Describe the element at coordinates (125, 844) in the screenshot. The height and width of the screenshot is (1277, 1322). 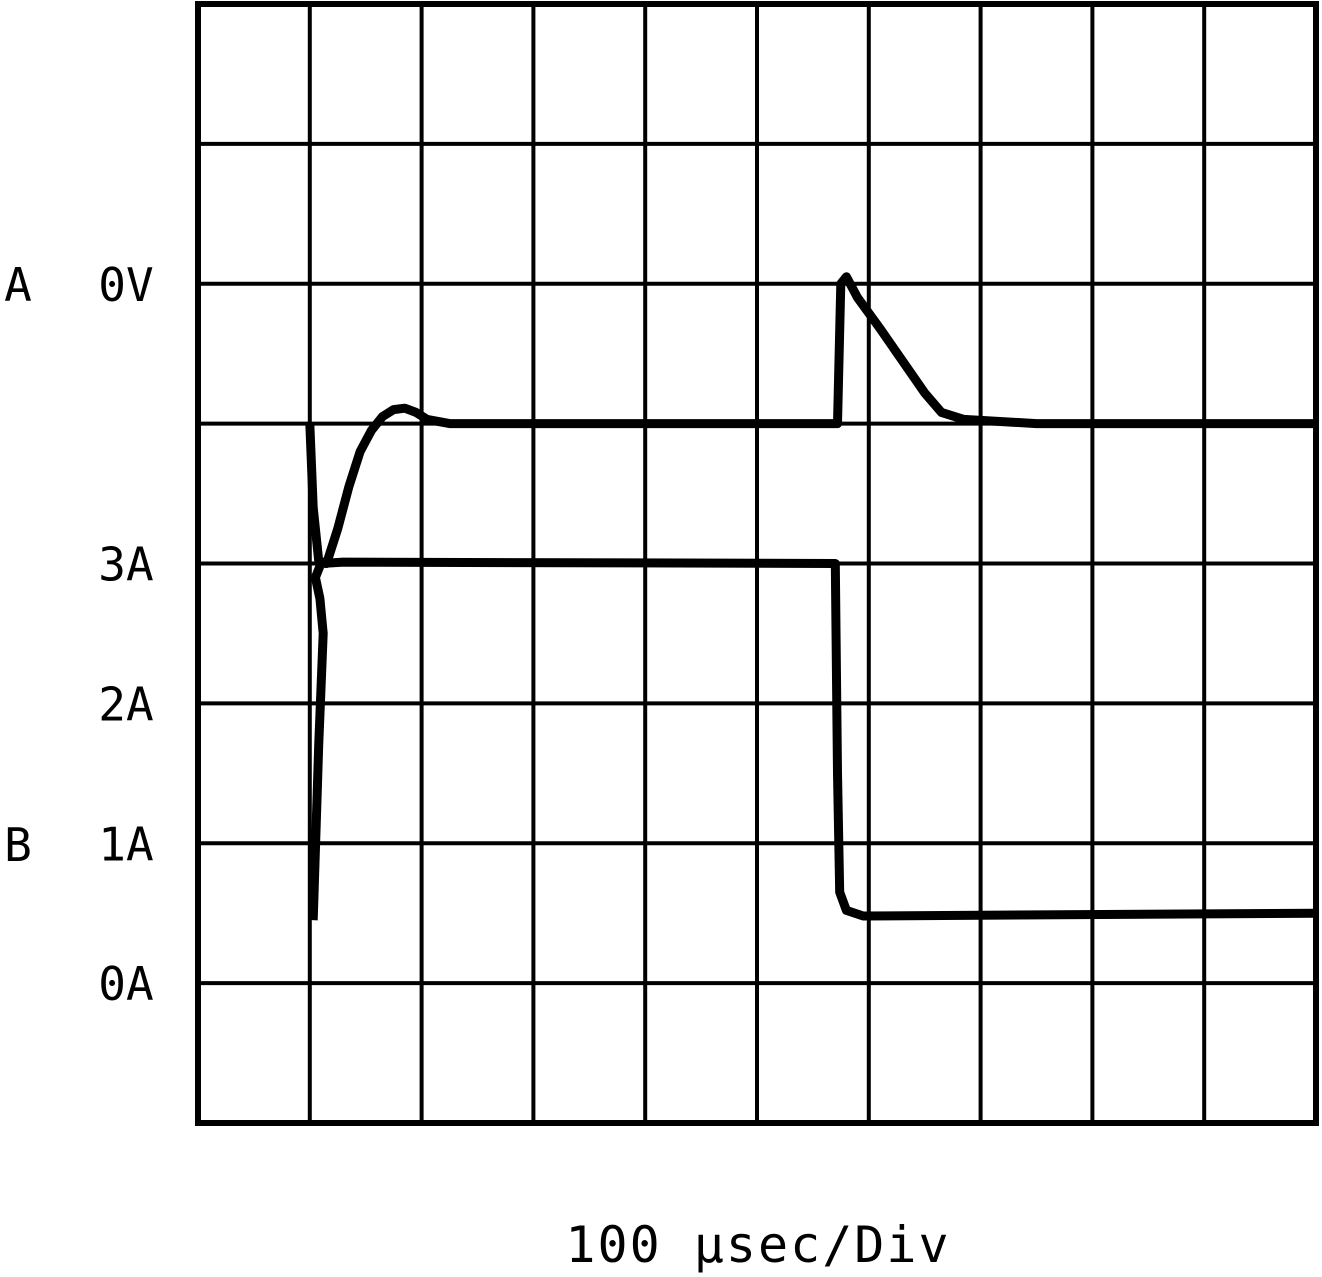
I see `channel-b-tick-label: 1A` at that location.